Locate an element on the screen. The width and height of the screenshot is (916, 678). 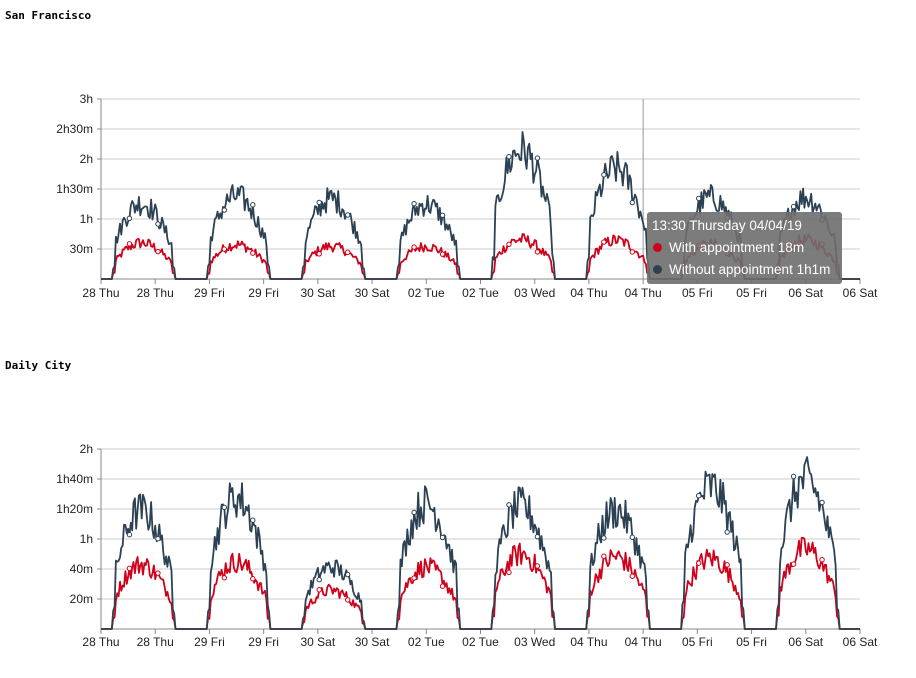
chart-title-san-francisco: San Francisco is located at coordinates (48, 15).